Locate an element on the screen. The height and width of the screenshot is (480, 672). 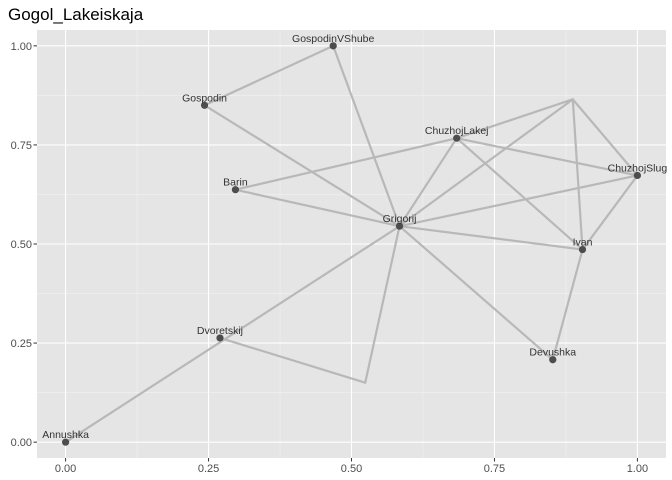
y-tick-label: 1.00 is located at coordinates (21, 47).